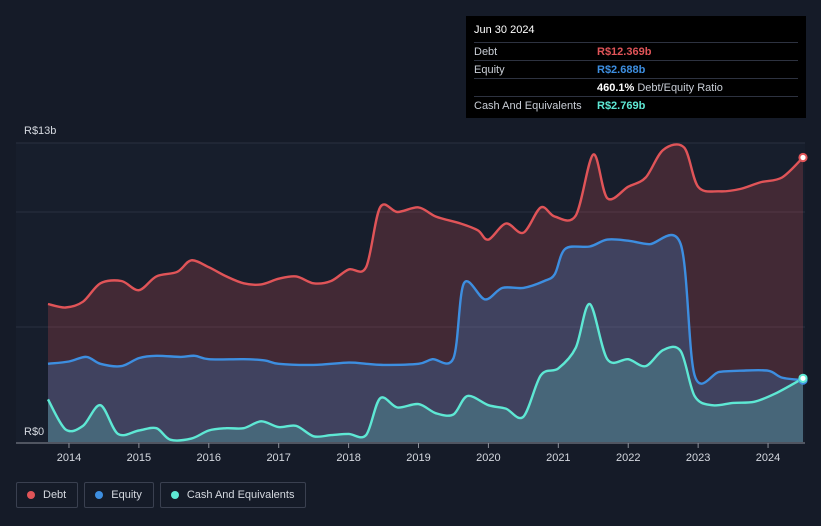 The image size is (821, 526). Describe the element at coordinates (803, 378) in the screenshot. I see `end-marker-cash` at that location.